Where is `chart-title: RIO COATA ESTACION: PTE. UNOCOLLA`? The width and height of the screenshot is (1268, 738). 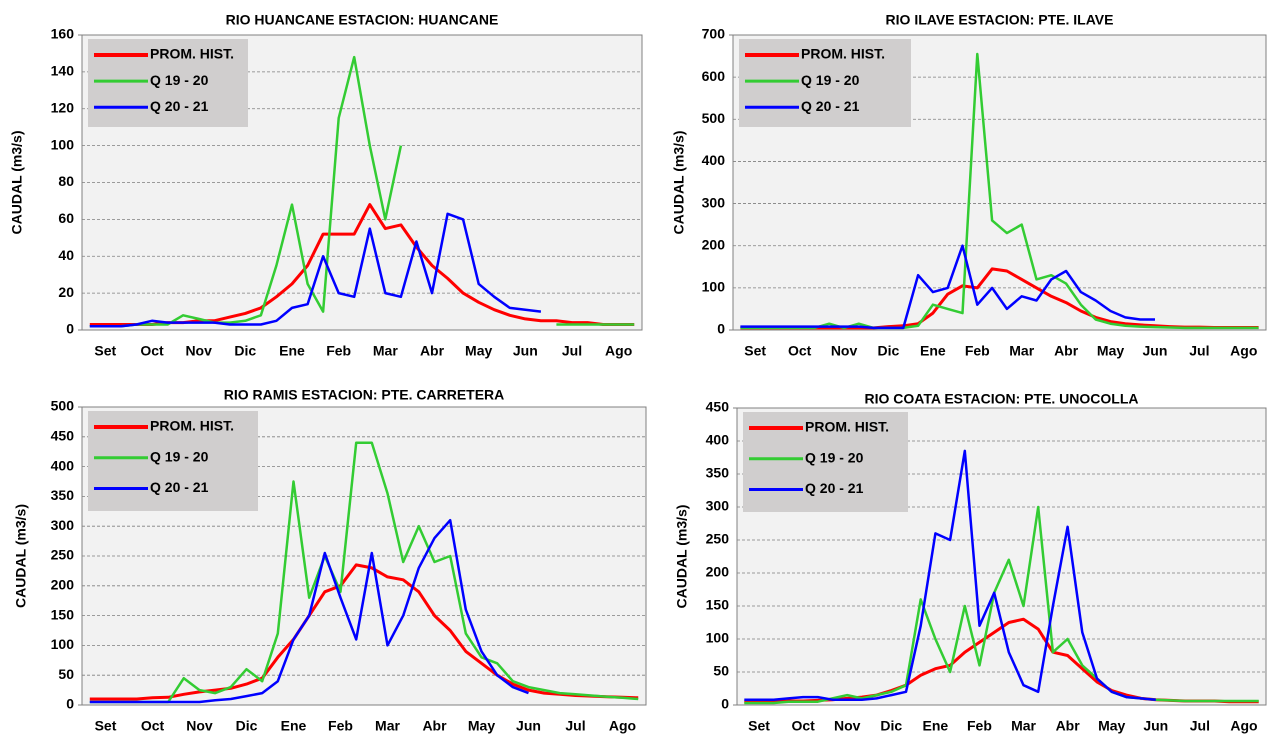 chart-title: RIO COATA ESTACION: PTE. UNOCOLLA is located at coordinates (1001, 399).